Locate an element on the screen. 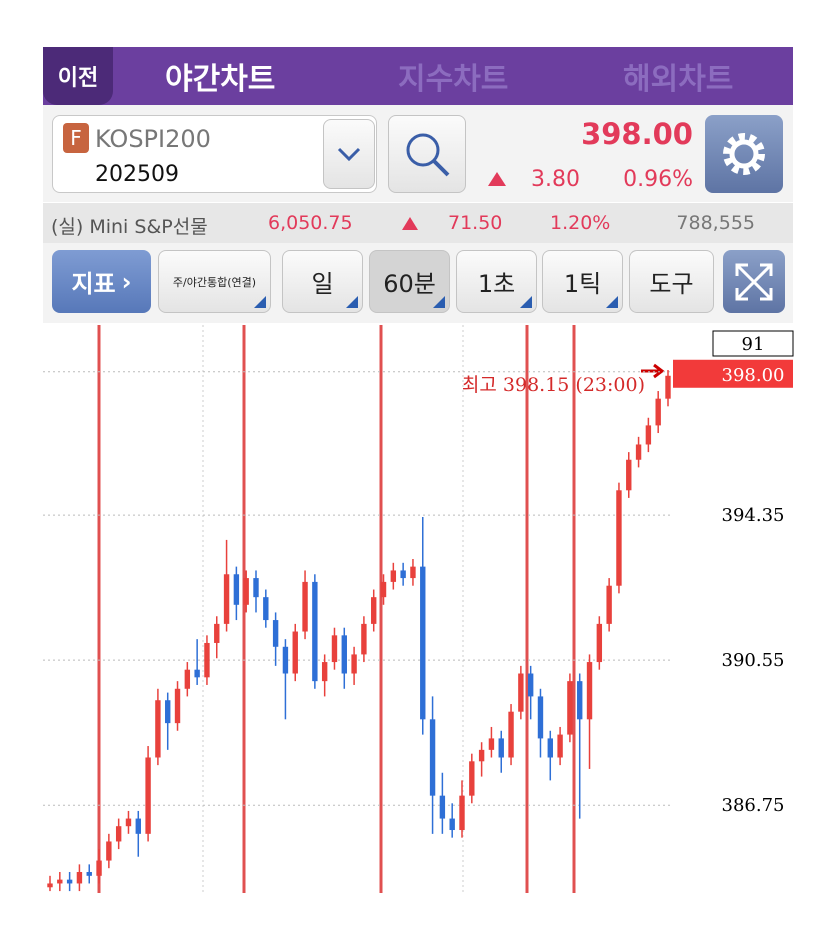 The image size is (835, 942). period-button: 1초 is located at coordinates (496, 281).